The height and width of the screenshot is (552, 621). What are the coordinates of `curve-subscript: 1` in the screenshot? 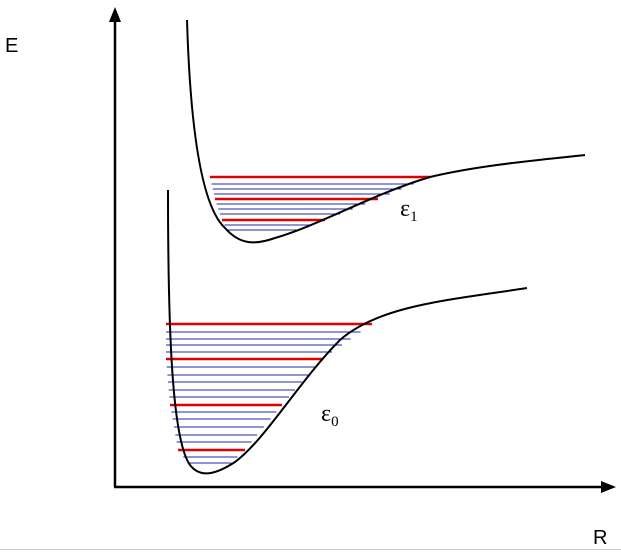 It's located at (414, 217).